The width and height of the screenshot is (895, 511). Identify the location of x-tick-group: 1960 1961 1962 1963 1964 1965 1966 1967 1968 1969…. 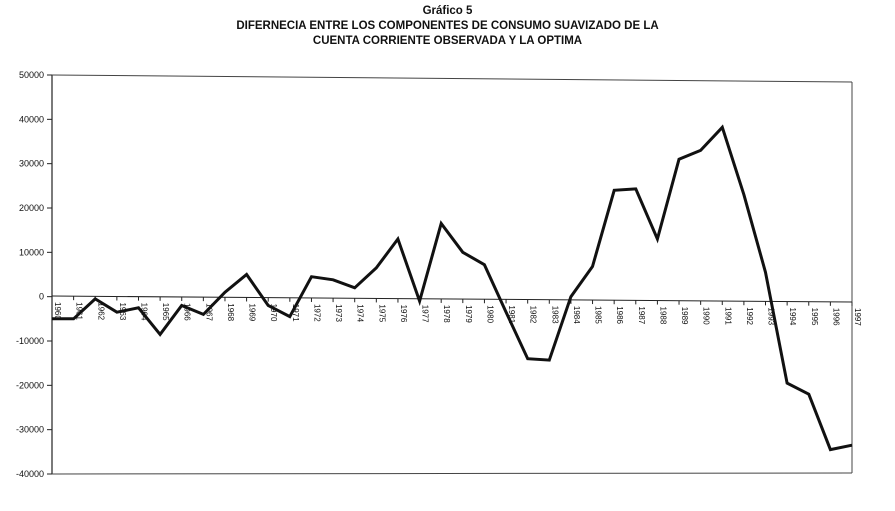
(456, 311).